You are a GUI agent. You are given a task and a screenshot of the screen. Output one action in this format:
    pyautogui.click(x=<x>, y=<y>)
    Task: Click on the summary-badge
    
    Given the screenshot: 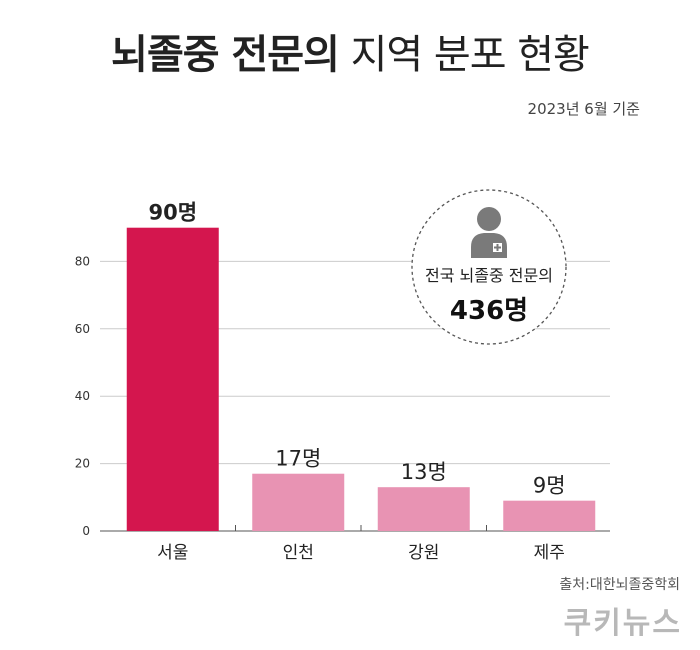 What is the action you would take?
    pyautogui.click(x=489, y=267)
    